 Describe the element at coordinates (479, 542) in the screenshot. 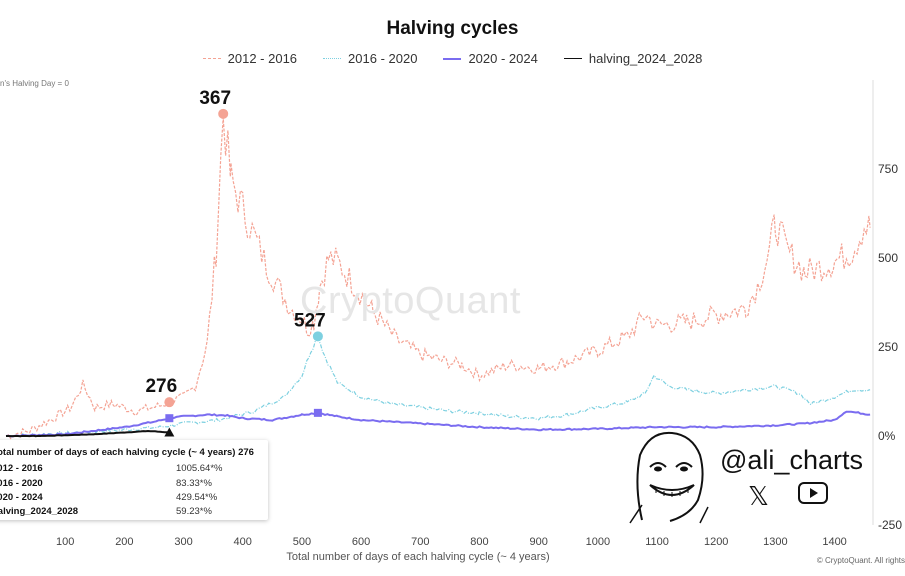

I see `x-tick-label: 800` at that location.